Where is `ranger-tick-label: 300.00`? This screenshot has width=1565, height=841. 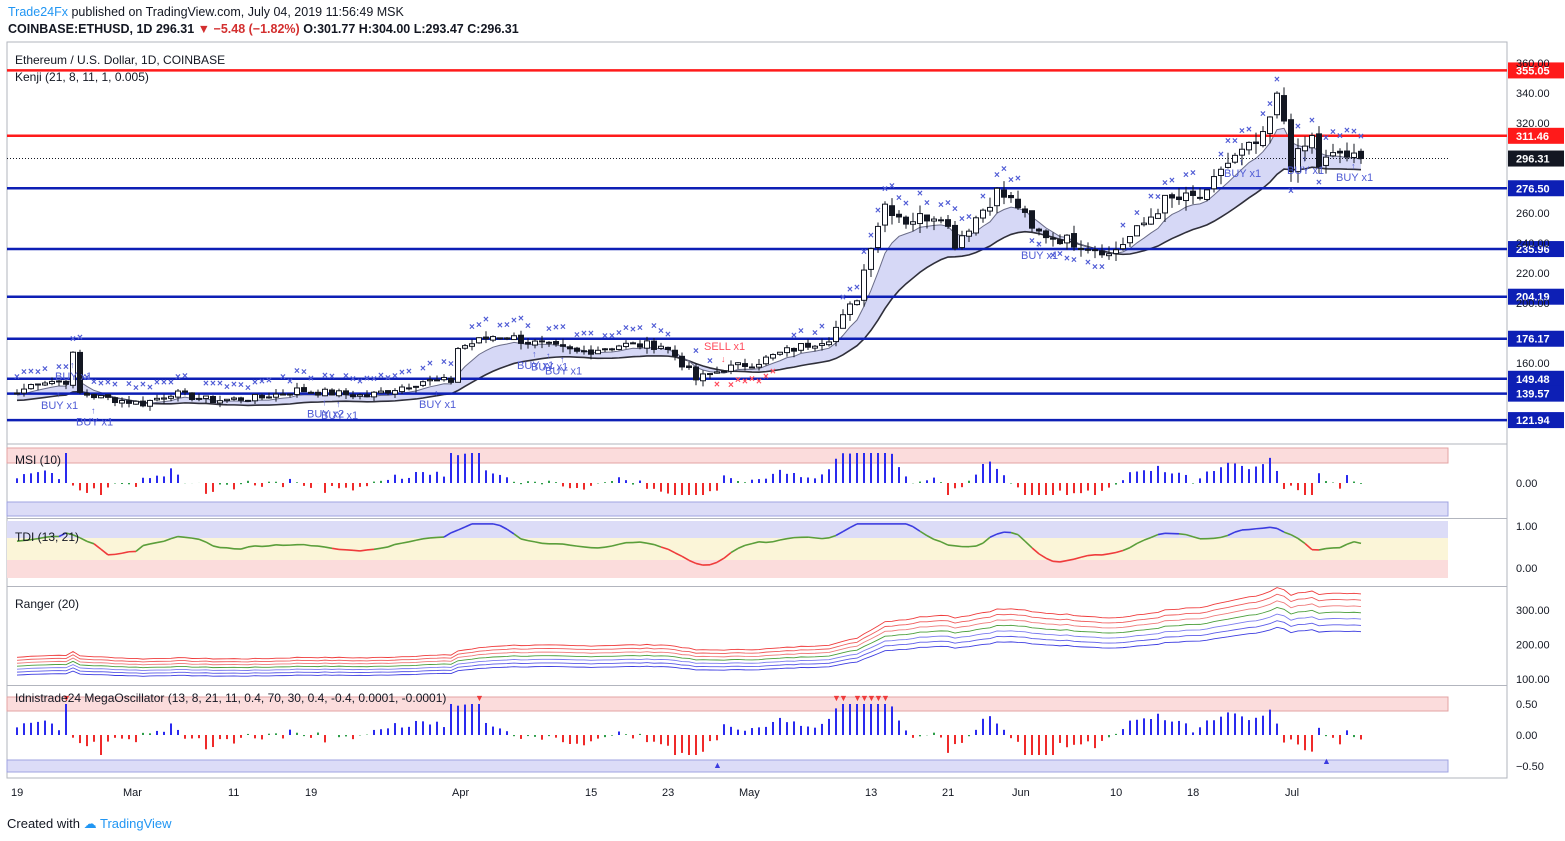 ranger-tick-label: 300.00 is located at coordinates (1533, 611).